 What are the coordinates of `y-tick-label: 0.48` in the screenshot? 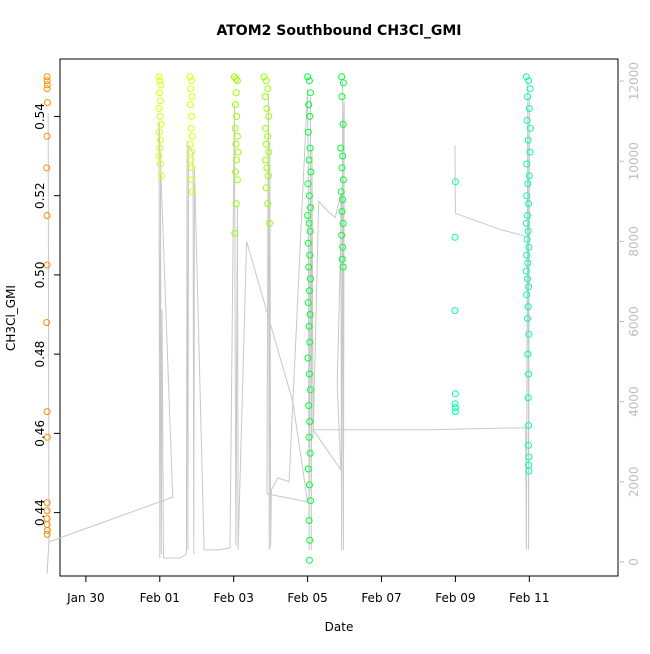 It's located at (40, 354).